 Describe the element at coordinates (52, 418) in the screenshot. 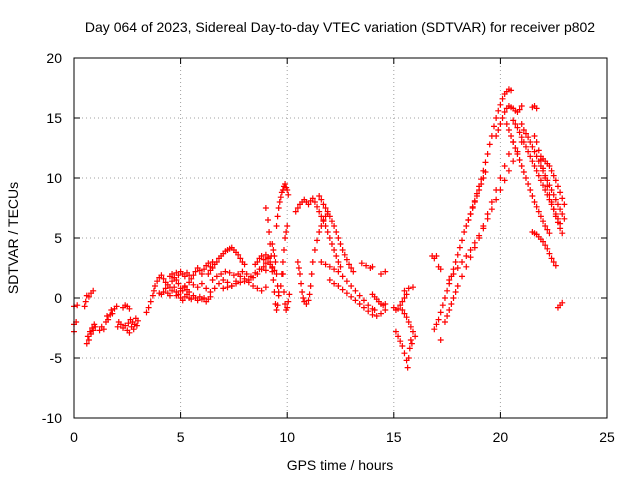

I see `y-tick-label: -10` at that location.